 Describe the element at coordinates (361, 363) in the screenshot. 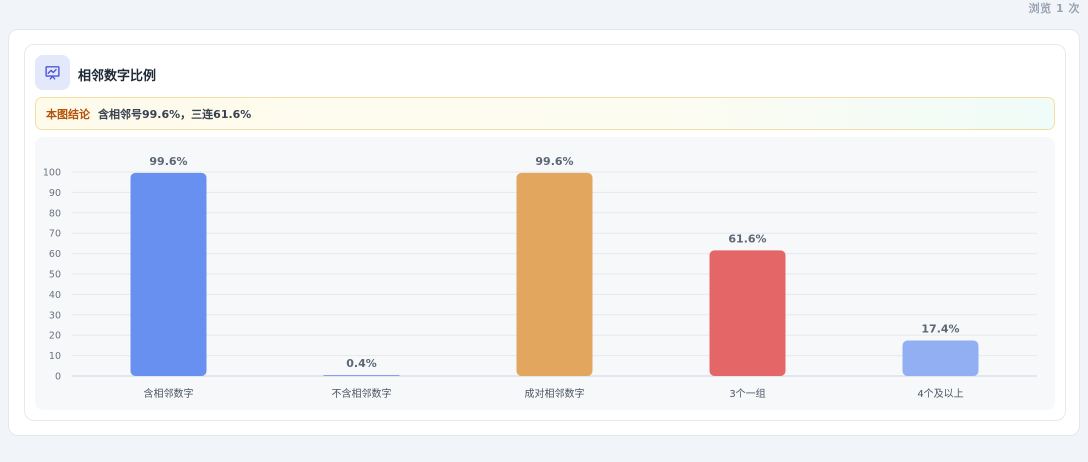

I see `data-label: 0.4%` at that location.